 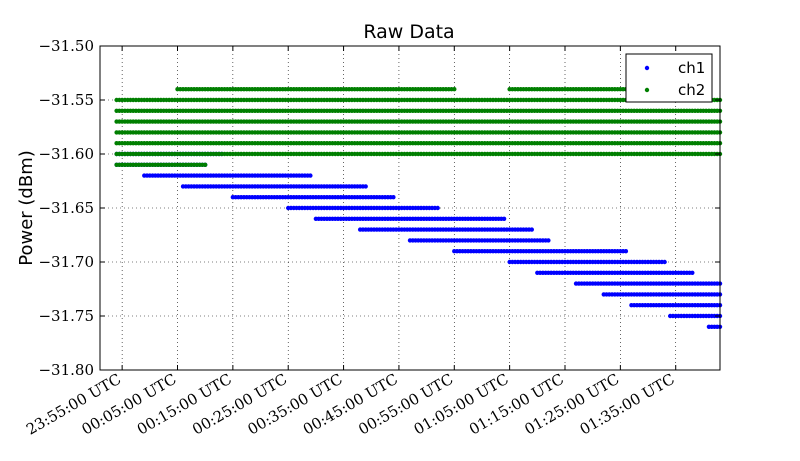 I want to click on series-ch2, so click(x=418, y=127).